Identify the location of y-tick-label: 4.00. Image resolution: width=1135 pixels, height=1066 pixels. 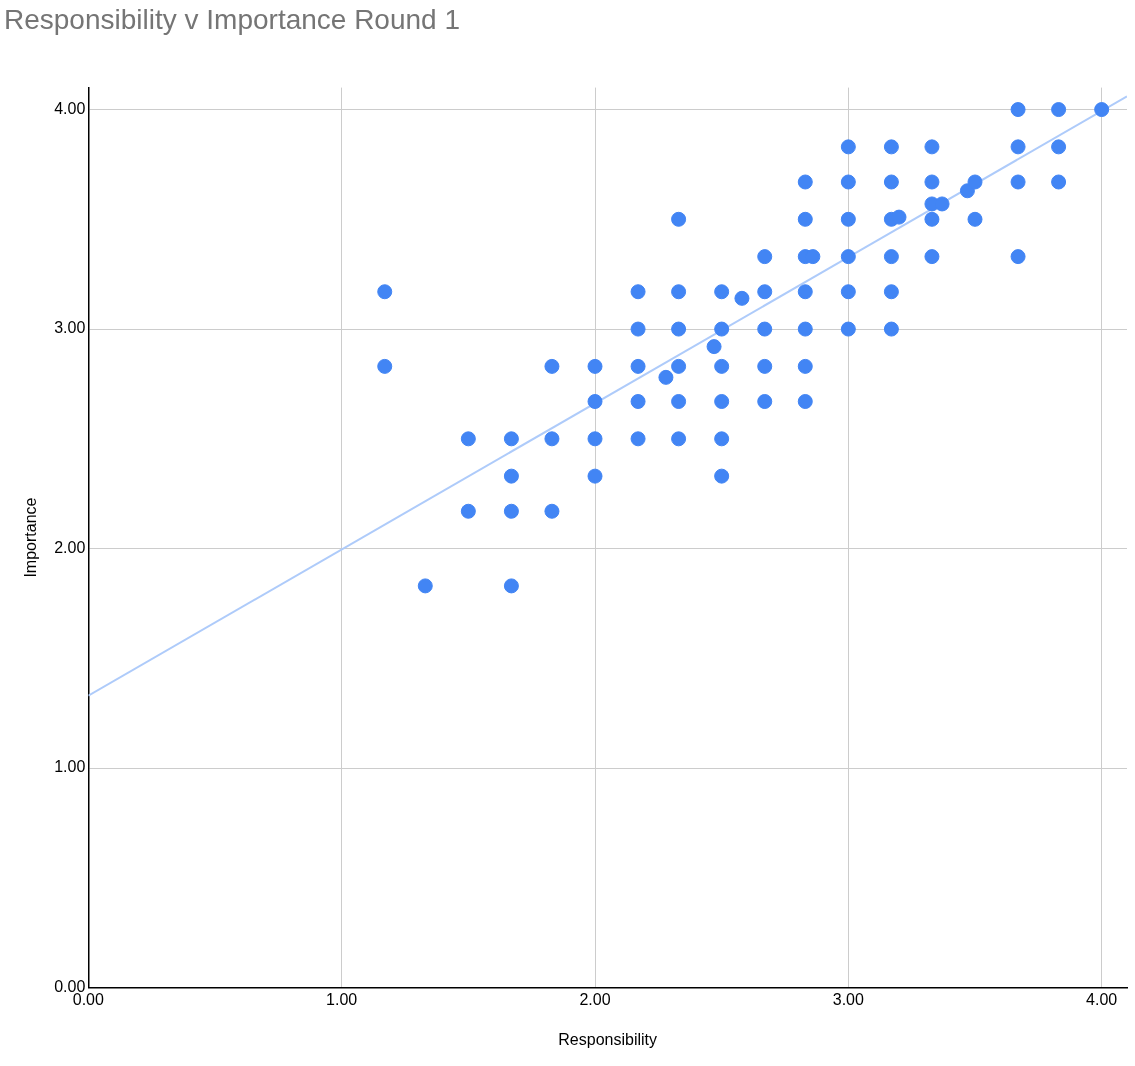
(70, 108).